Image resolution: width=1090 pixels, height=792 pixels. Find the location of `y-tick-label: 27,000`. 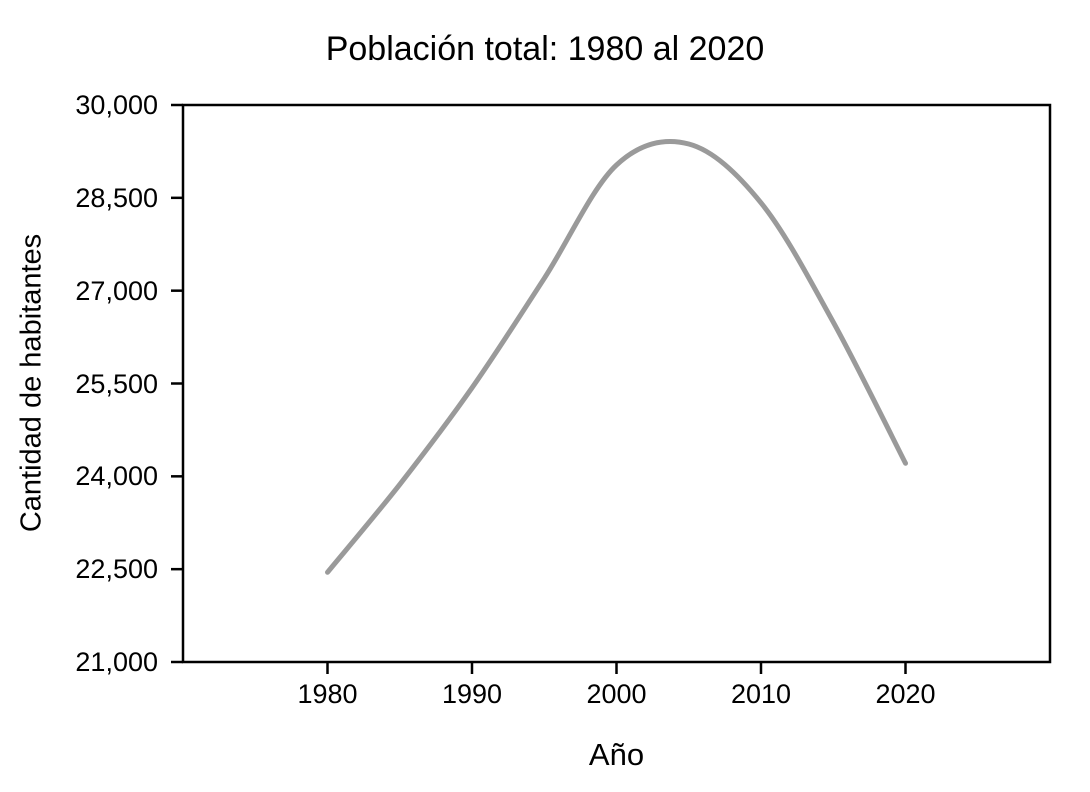

y-tick-label: 27,000 is located at coordinates (116, 290).